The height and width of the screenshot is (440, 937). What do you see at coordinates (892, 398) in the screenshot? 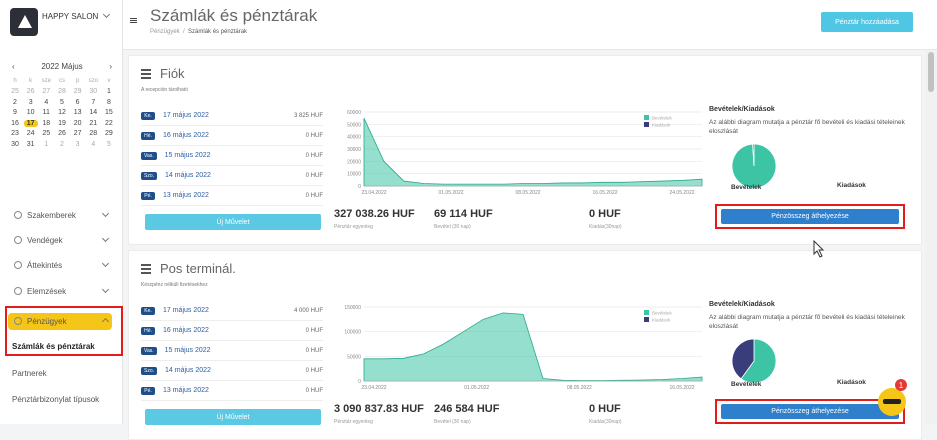
I see `chat-widget: 1` at bounding box center [892, 398].